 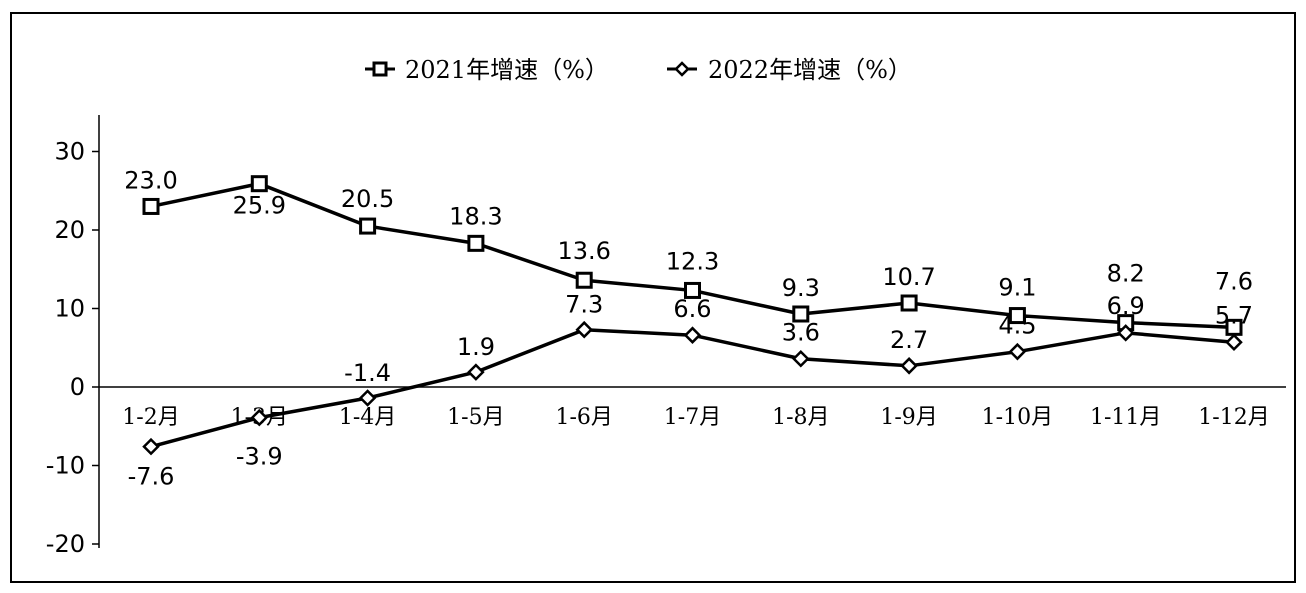 What do you see at coordinates (65, 466) in the screenshot?
I see `y-tick-label: -10` at bounding box center [65, 466].